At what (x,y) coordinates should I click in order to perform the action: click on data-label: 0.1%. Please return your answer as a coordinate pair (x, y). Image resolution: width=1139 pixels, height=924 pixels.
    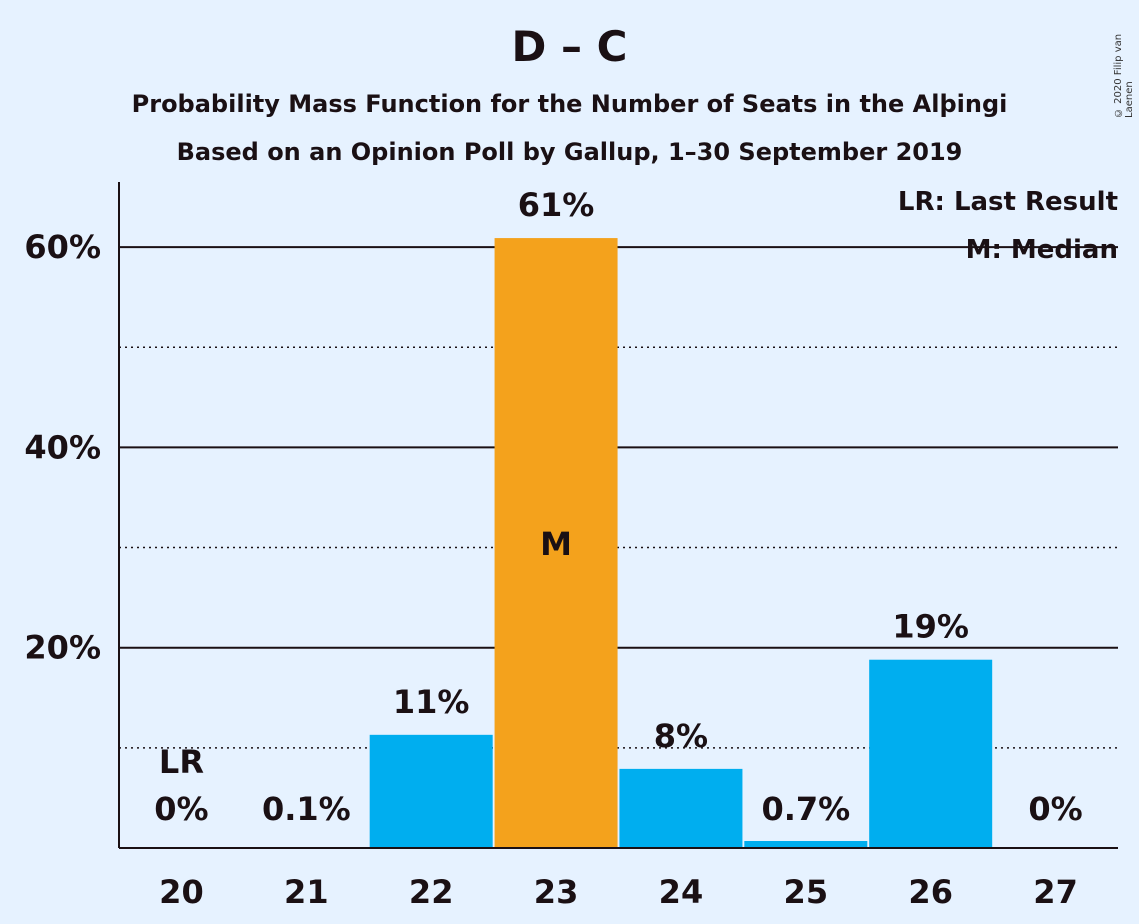
    Looking at the image, I should click on (306, 809).